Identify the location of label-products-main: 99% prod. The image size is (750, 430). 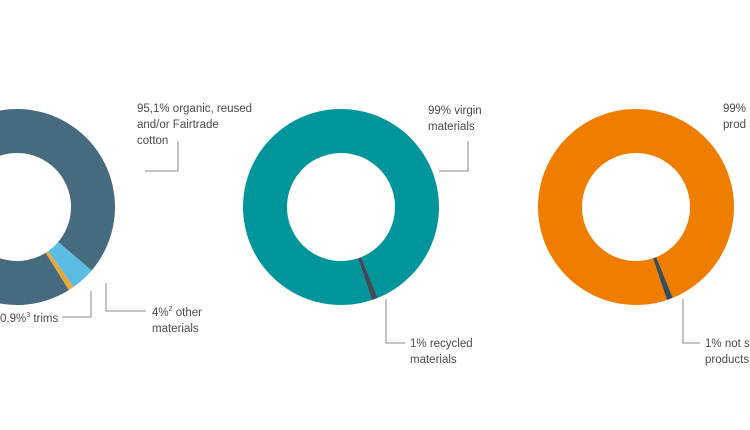
(734, 117).